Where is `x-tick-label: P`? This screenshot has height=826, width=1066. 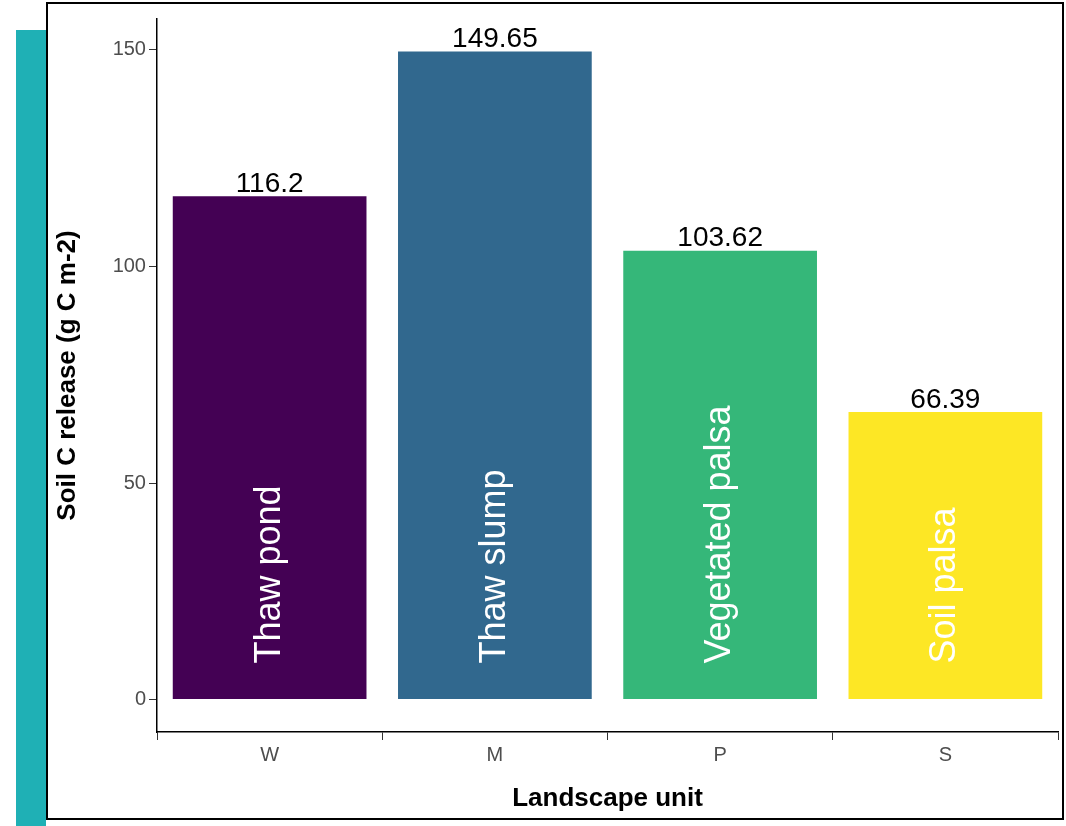 x-tick-label: P is located at coordinates (720, 753).